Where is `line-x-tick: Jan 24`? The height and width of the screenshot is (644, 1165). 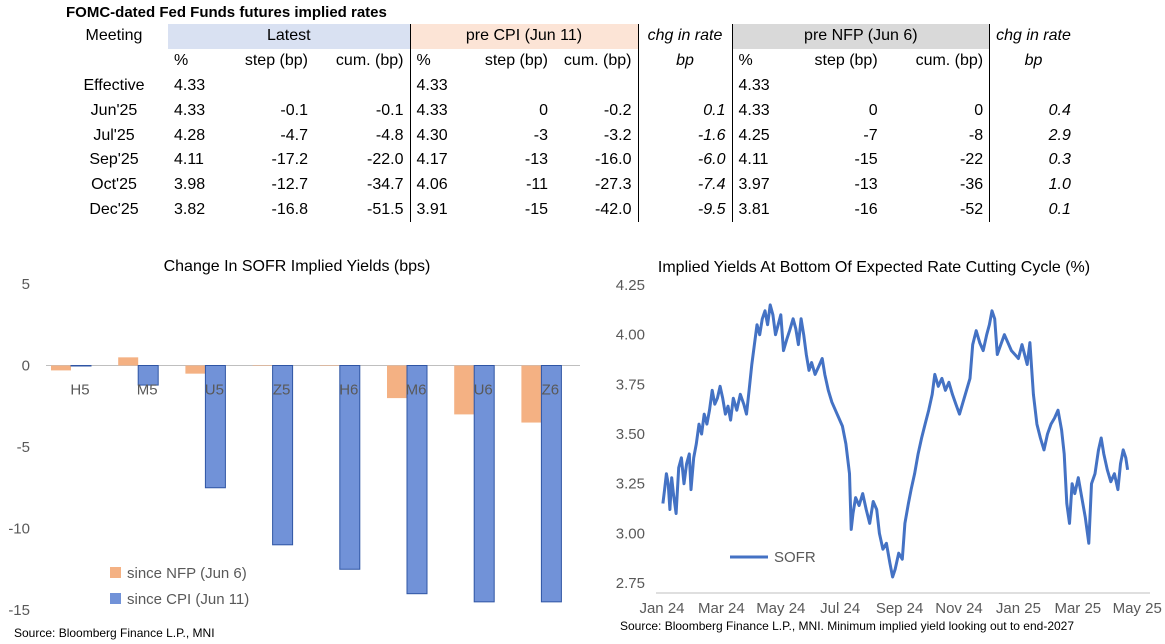
line-x-tick: Jan 24 is located at coordinates (661, 608).